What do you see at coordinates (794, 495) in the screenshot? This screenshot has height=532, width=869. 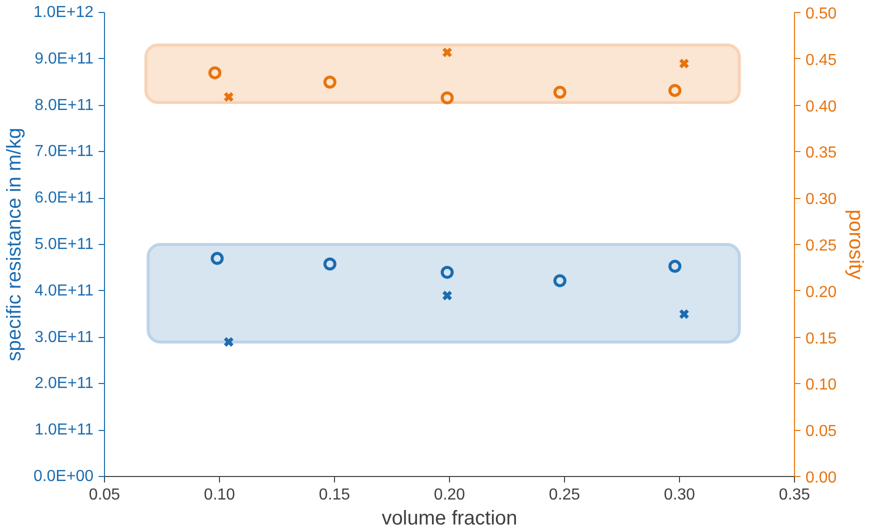 I see `x-tick-label: 0.35` at bounding box center [794, 495].